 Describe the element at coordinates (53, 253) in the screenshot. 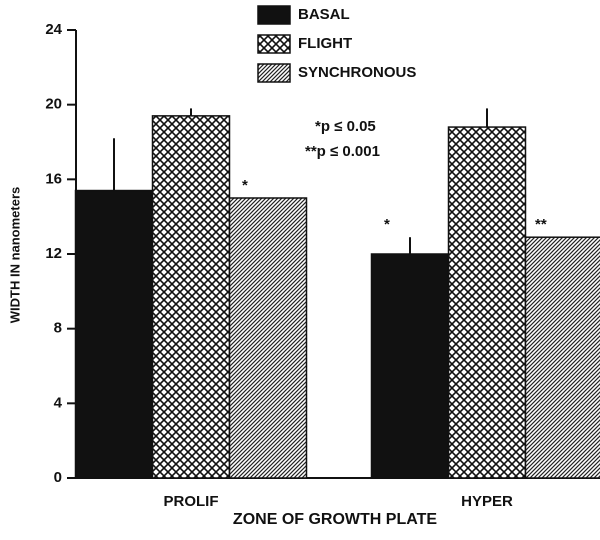

I see `y-tick-label: 12` at that location.